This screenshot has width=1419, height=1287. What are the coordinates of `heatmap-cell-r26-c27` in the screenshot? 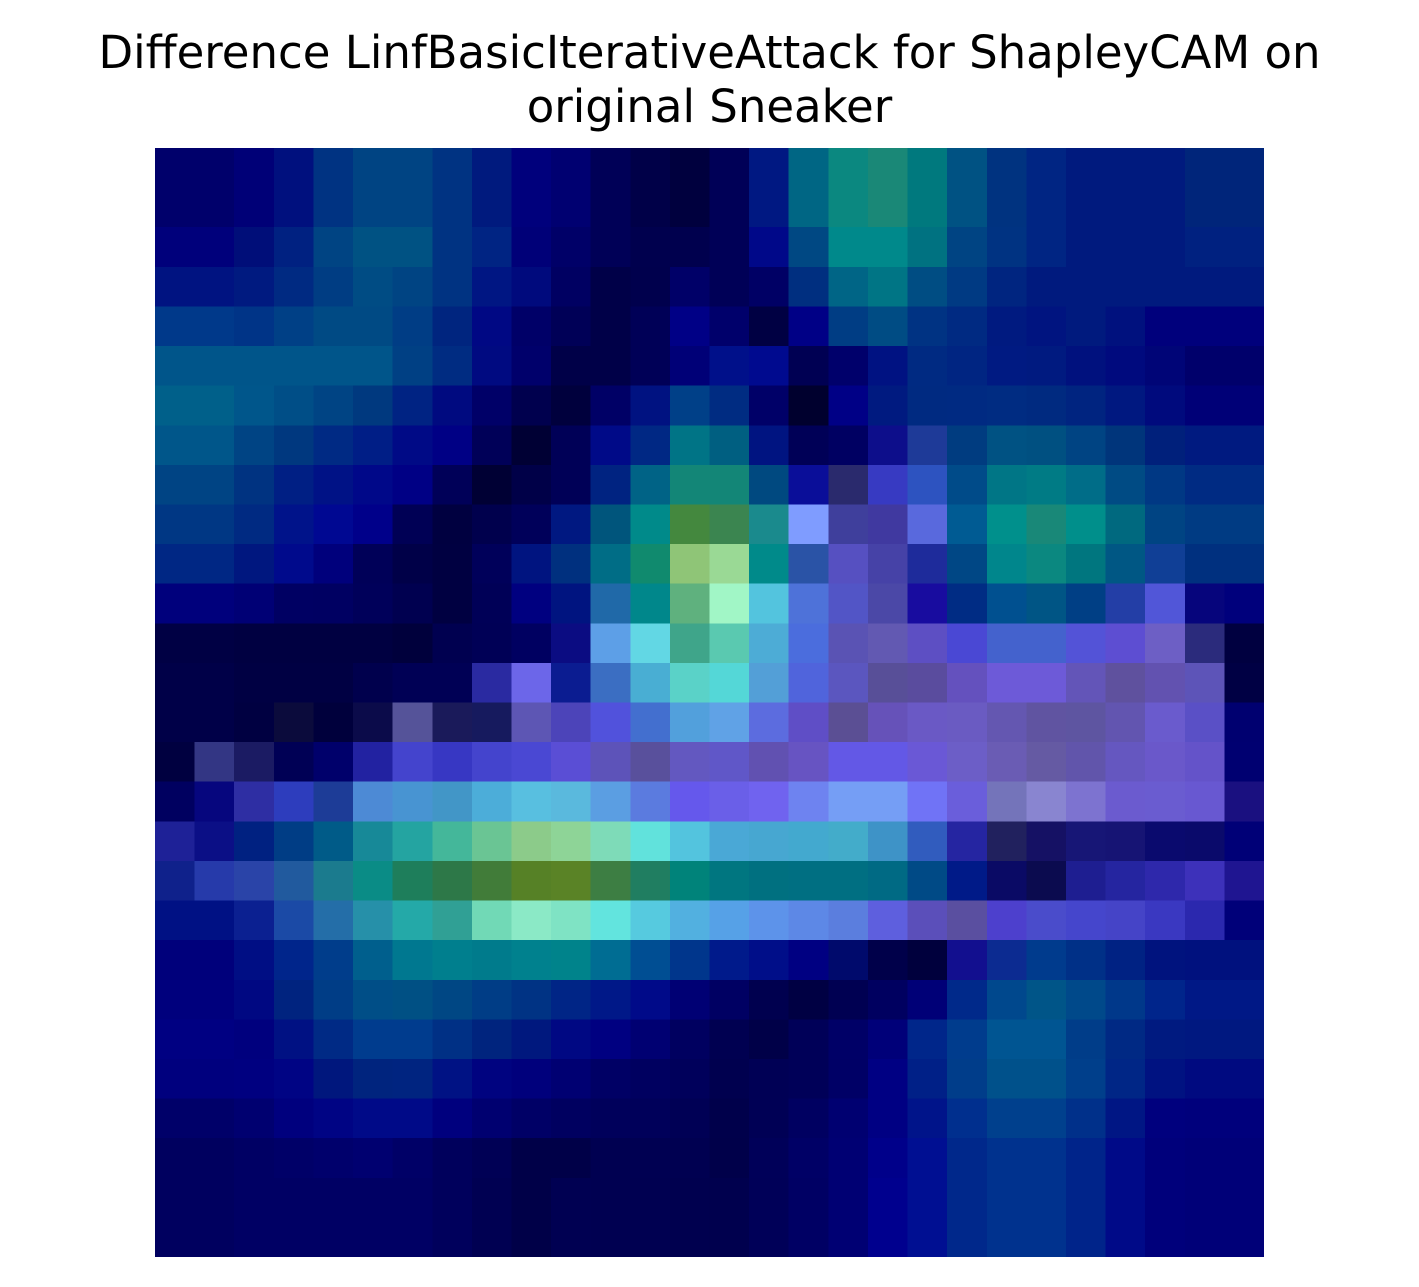 It's located at (1244, 1197).